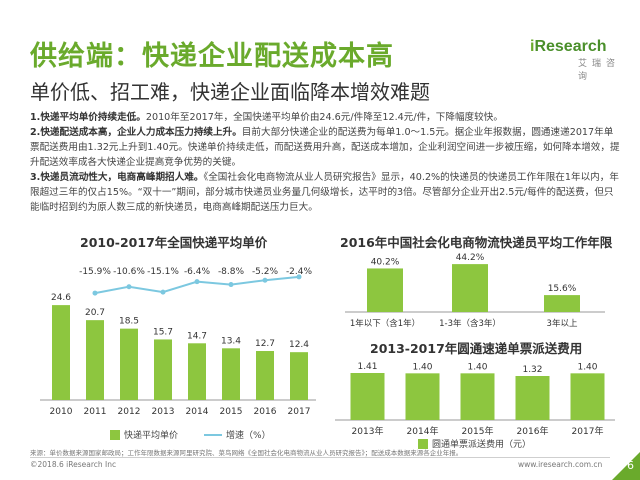 Image resolution: width=640 pixels, height=480 pixels. Describe the element at coordinates (630, 465) in the screenshot. I see `page-number: 6` at that location.